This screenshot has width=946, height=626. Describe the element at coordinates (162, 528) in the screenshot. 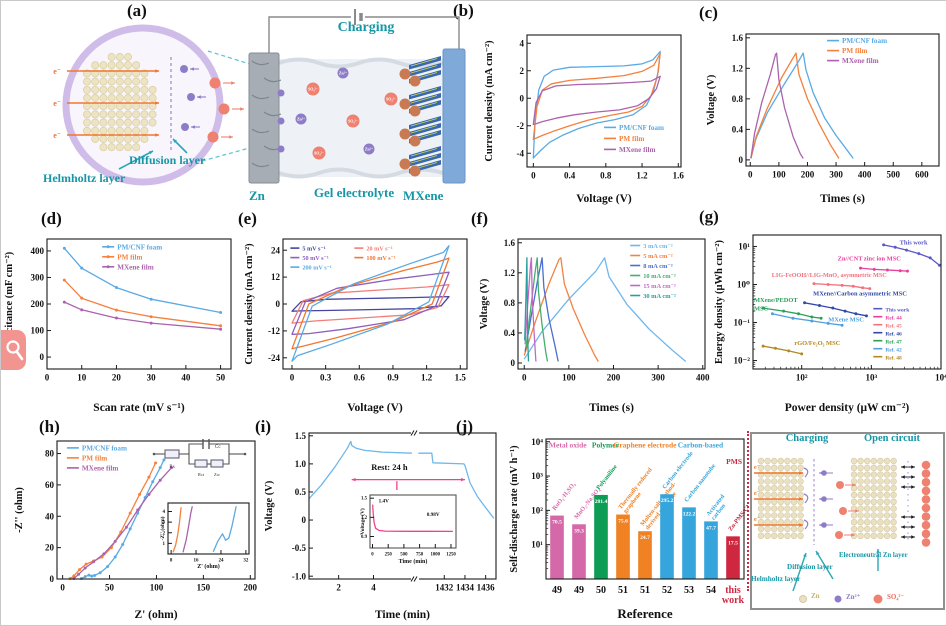

I see `y-axis-title-h-inset: -Z'' (ohm)` at that location.